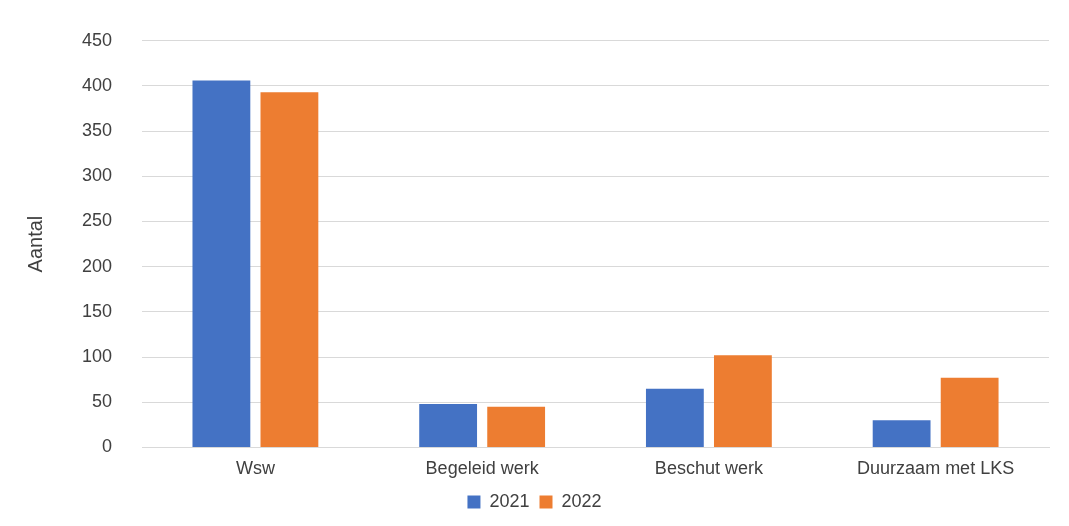 The height and width of the screenshot is (526, 1069). Describe the element at coordinates (97, 220) in the screenshot. I see `y-tick-label: 250` at that location.